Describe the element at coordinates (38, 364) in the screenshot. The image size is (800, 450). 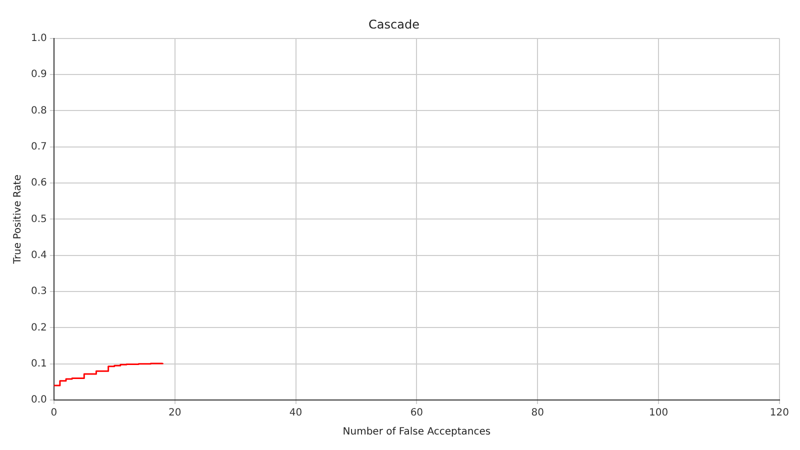
I see `y-tick-label: 0.1` at that location.